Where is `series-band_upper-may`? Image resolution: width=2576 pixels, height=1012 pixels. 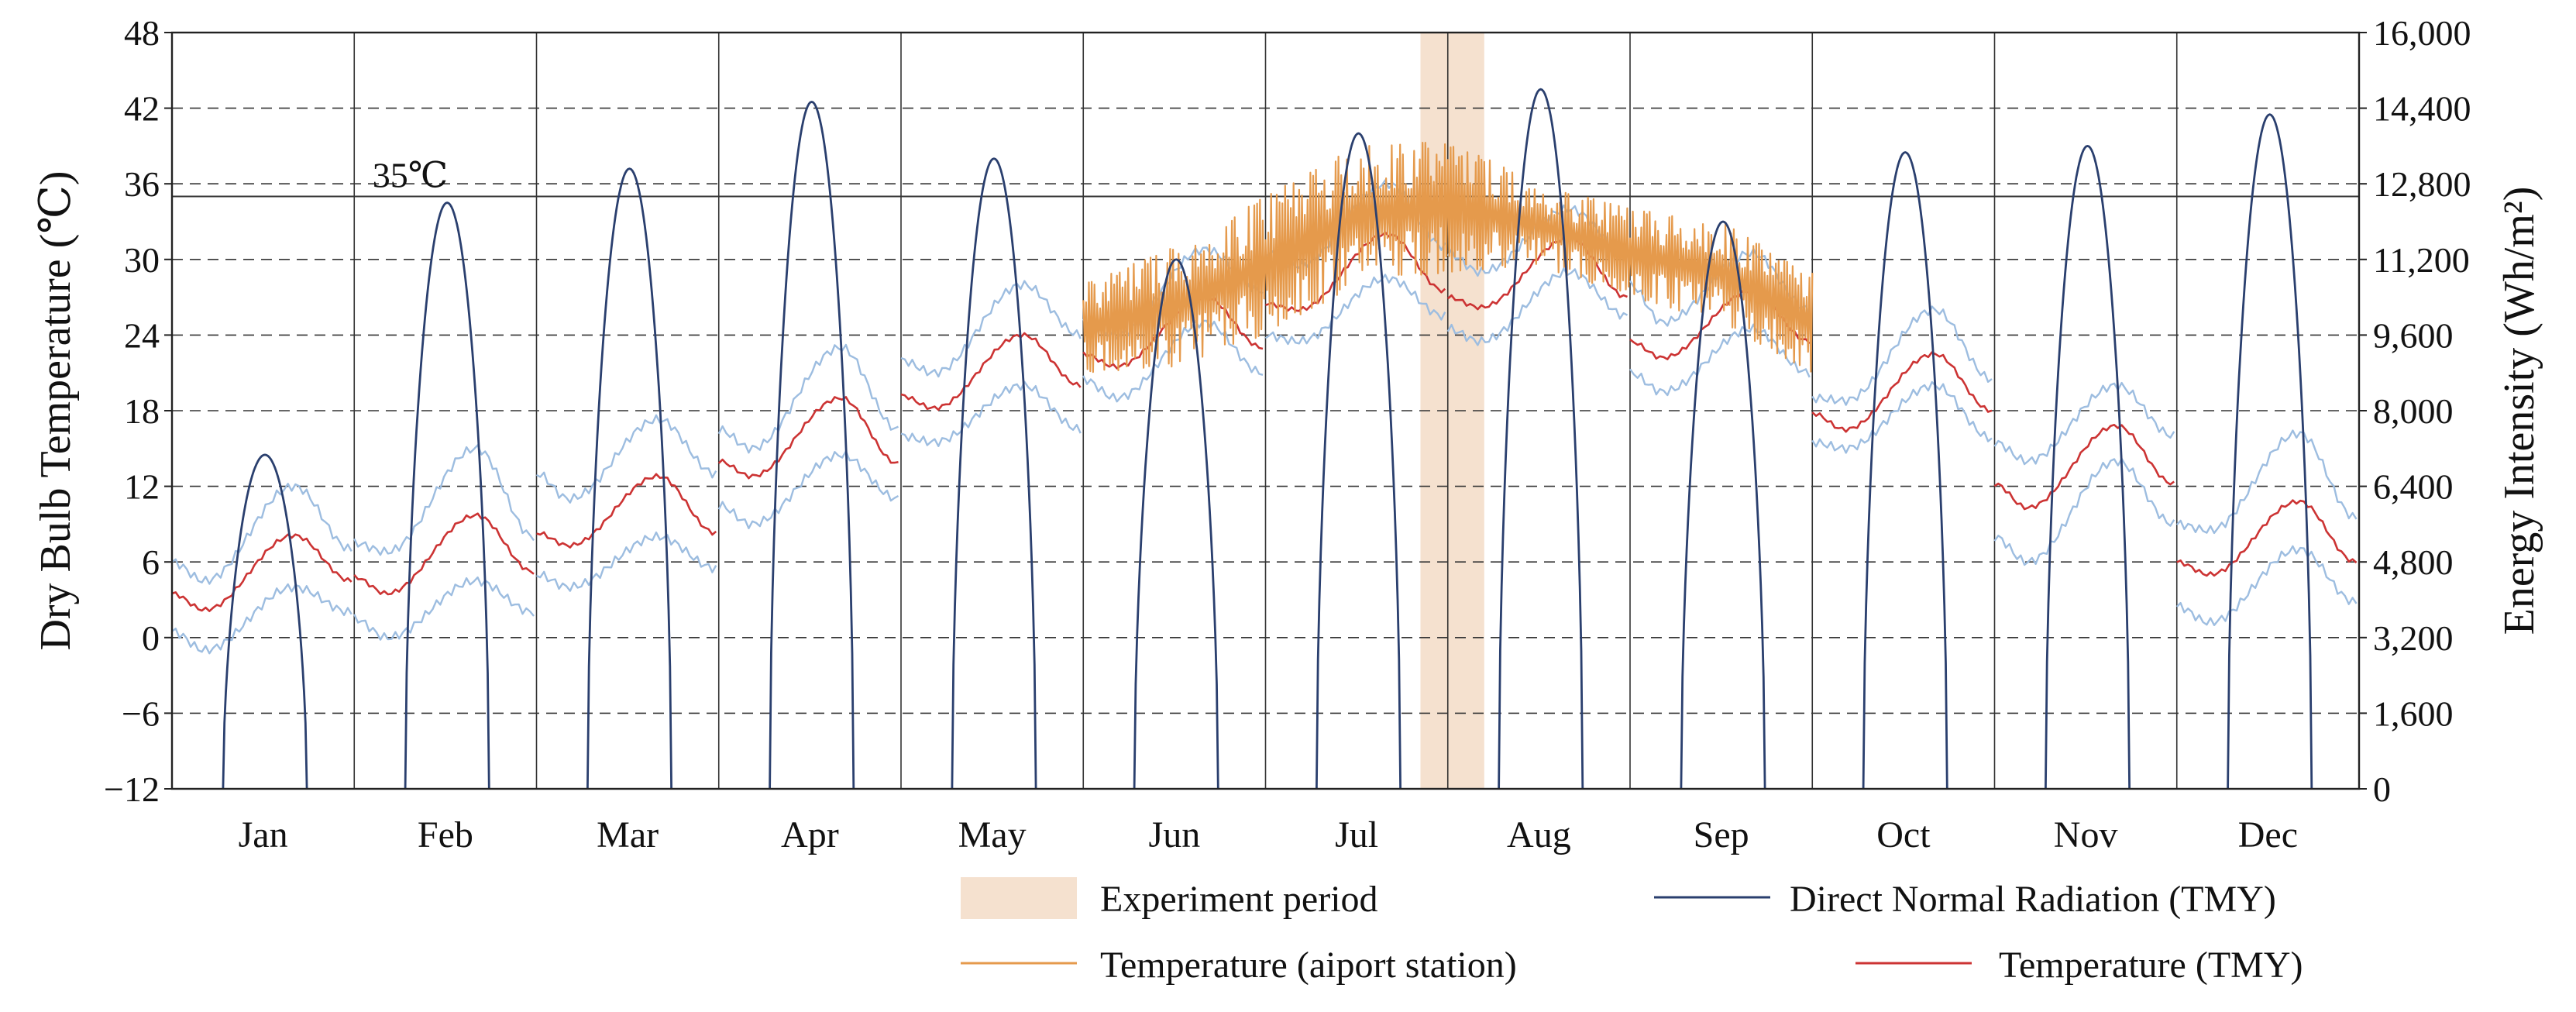
series-band_upper-may is located at coordinates (991, 329).